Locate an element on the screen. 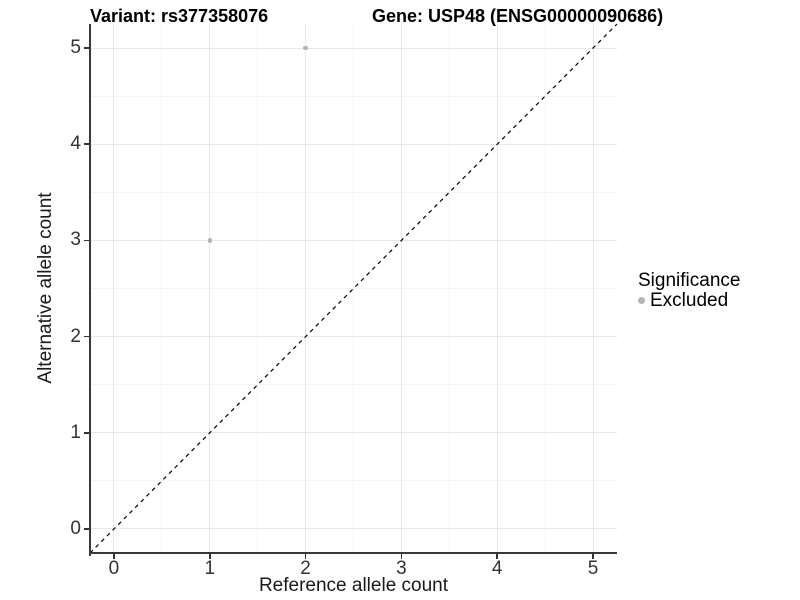 The height and width of the screenshot is (600, 800). x-axis-line is located at coordinates (353, 553).